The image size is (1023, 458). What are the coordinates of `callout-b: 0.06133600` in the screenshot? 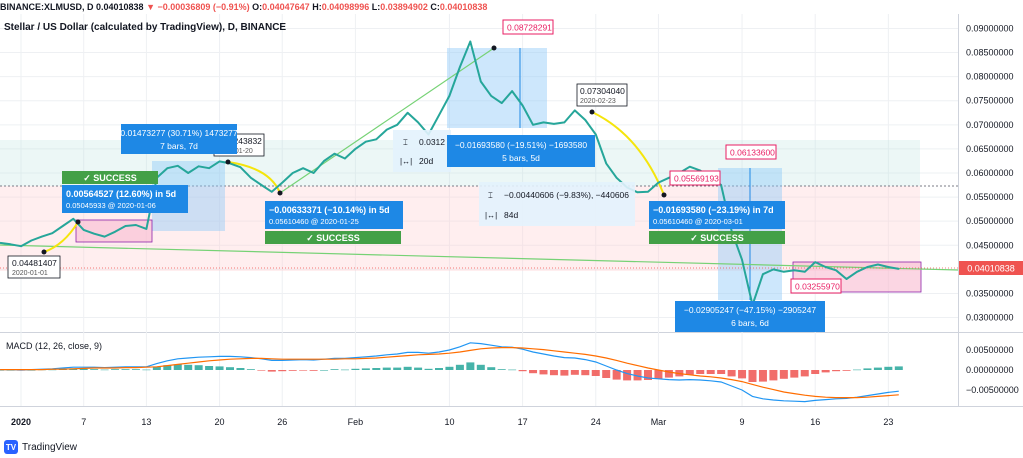 It's located at (751, 152).